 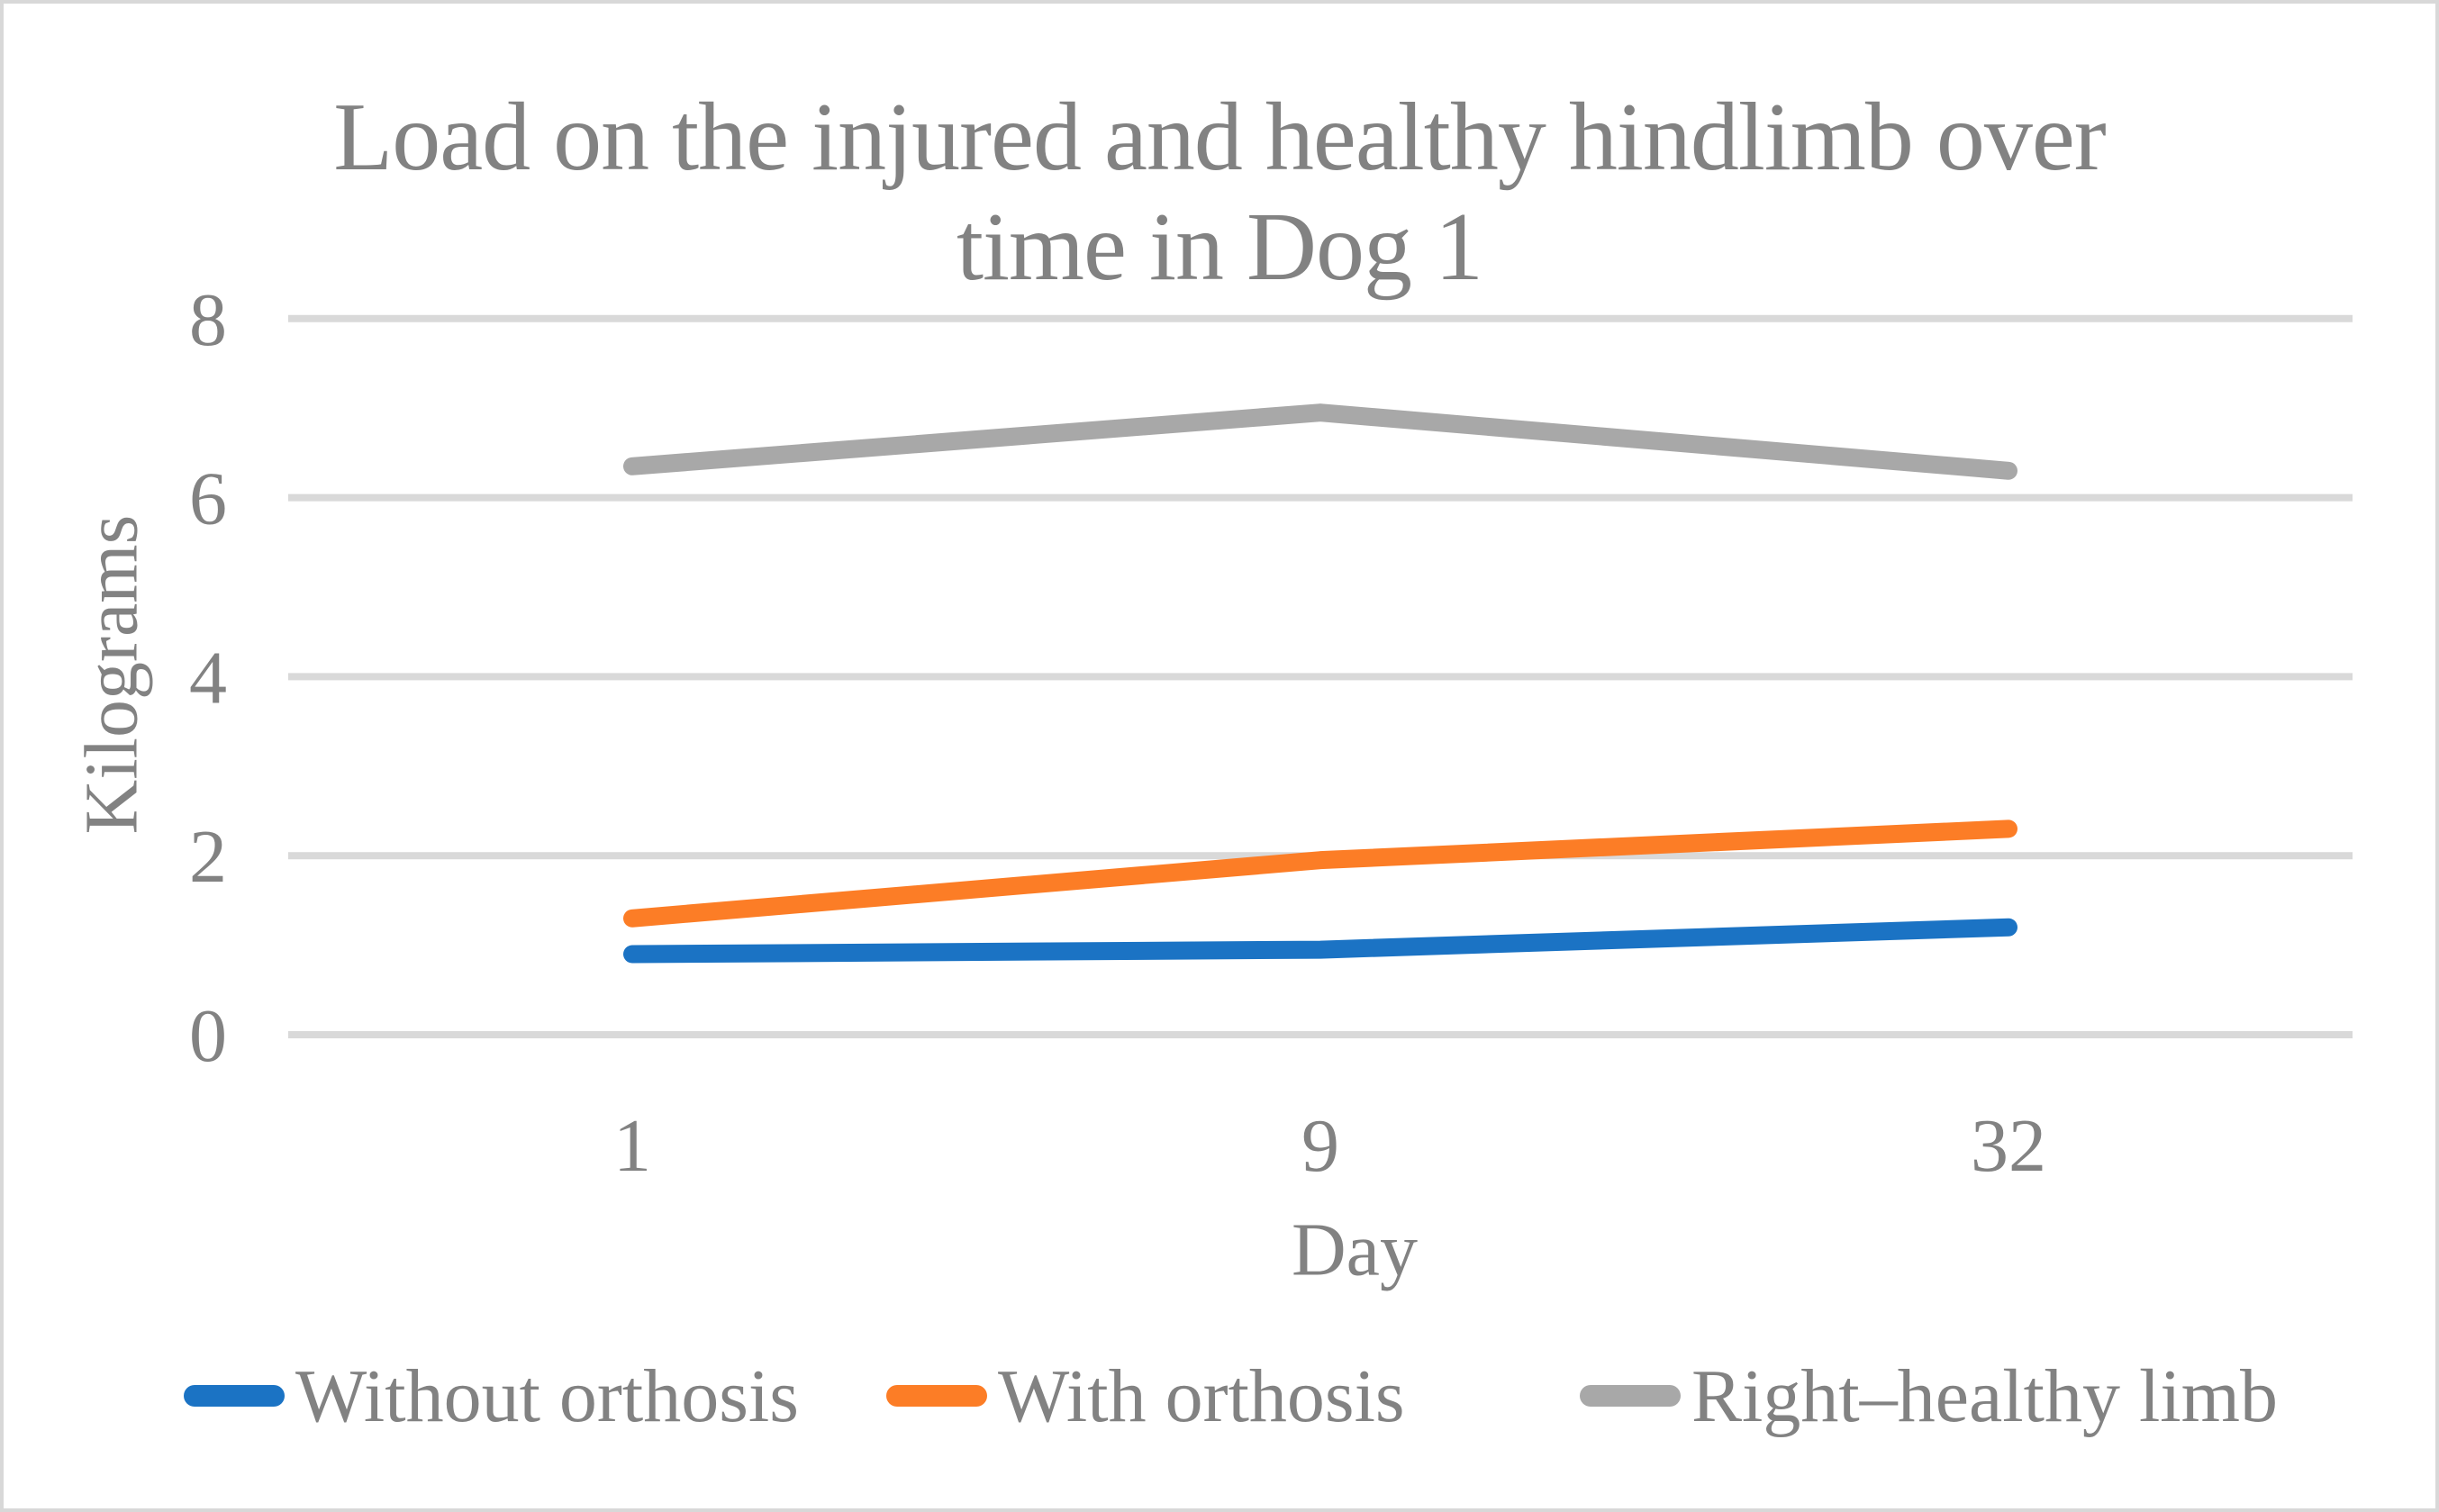 I want to click on y-tick-label: 6, so click(x=208, y=499).